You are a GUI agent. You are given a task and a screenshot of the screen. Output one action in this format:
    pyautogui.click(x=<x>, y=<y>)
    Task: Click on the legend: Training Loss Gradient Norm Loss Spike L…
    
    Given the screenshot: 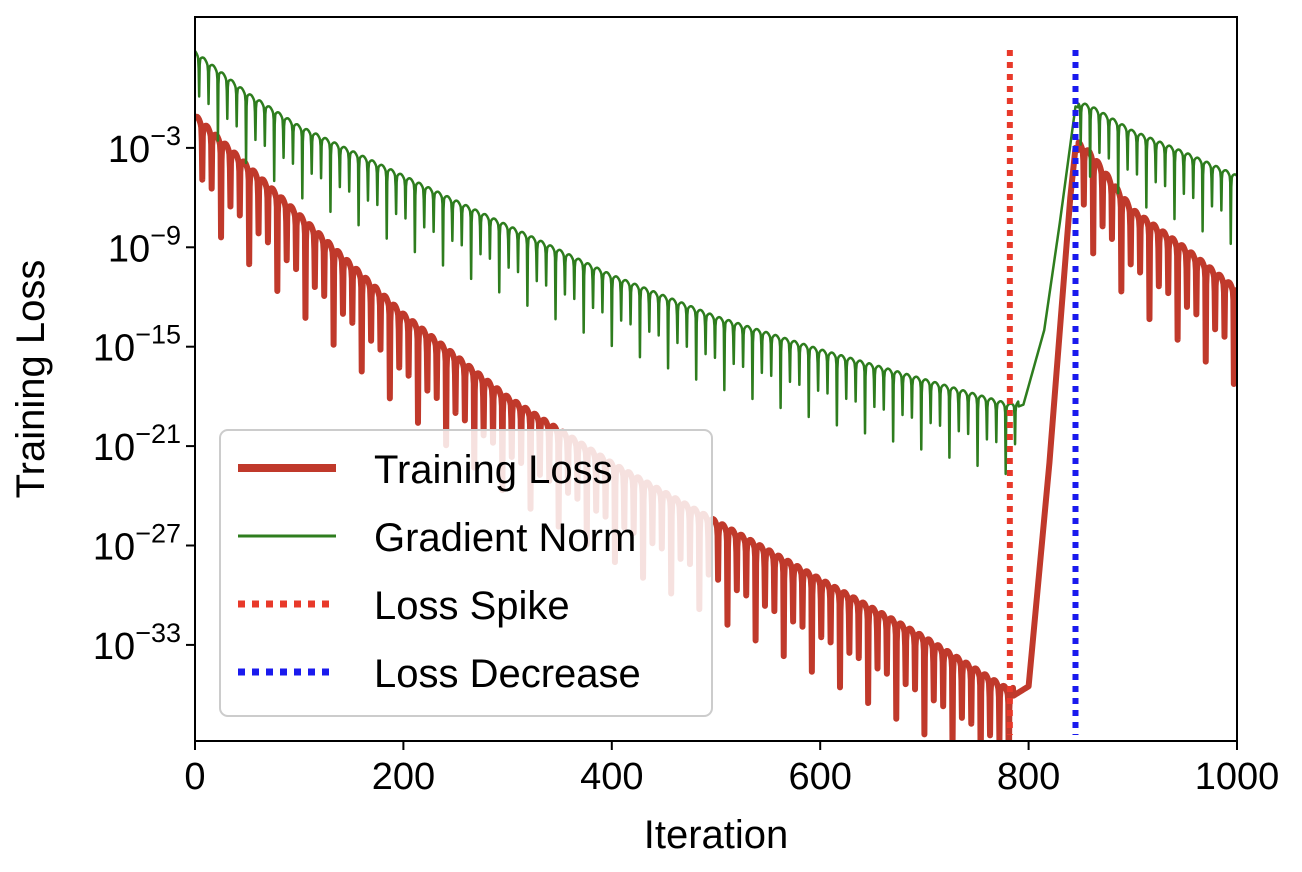 What is the action you would take?
    pyautogui.click(x=466, y=573)
    